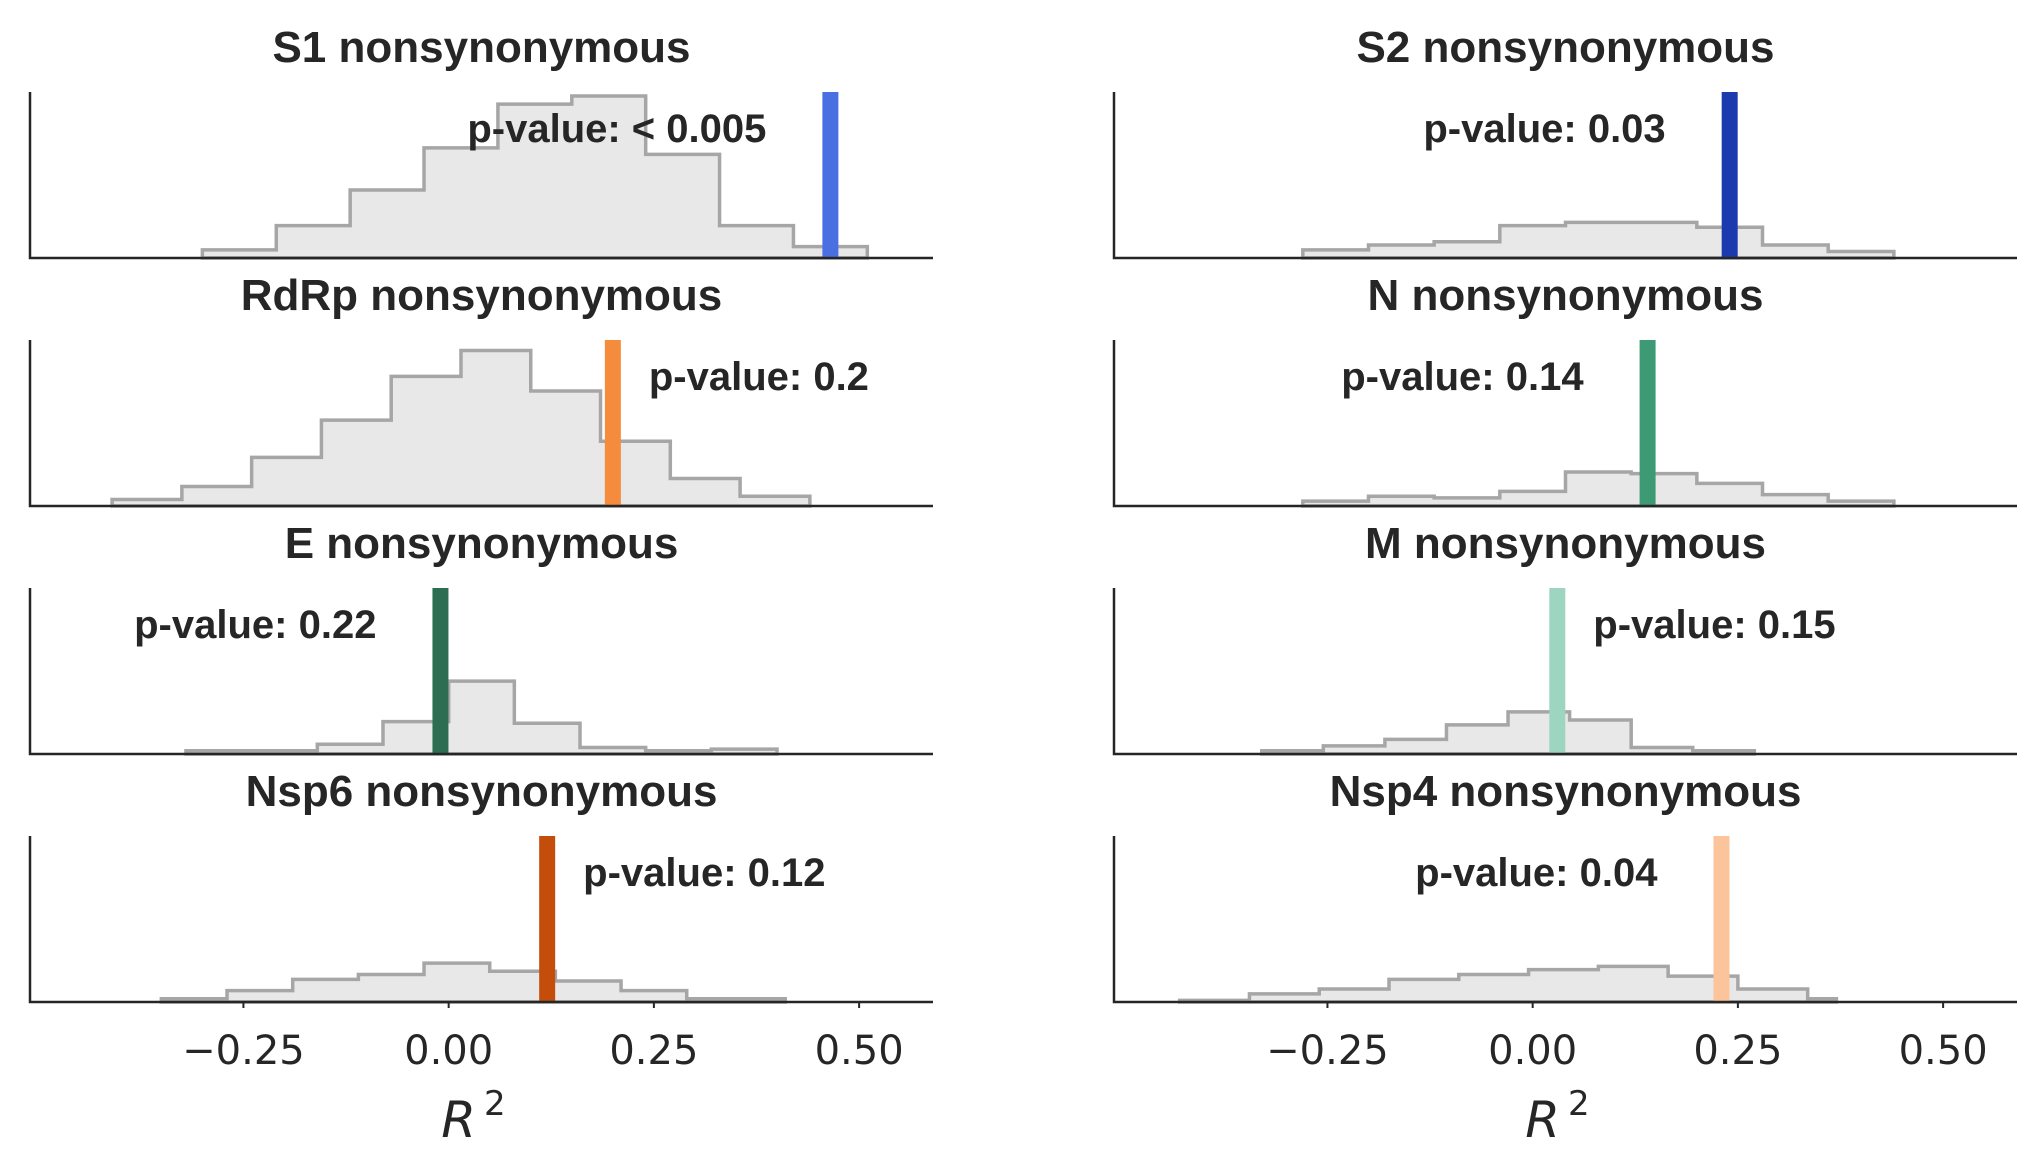 The height and width of the screenshot is (1176, 2036). I want to click on panel-title: M nonsynonymous, so click(1565, 543).